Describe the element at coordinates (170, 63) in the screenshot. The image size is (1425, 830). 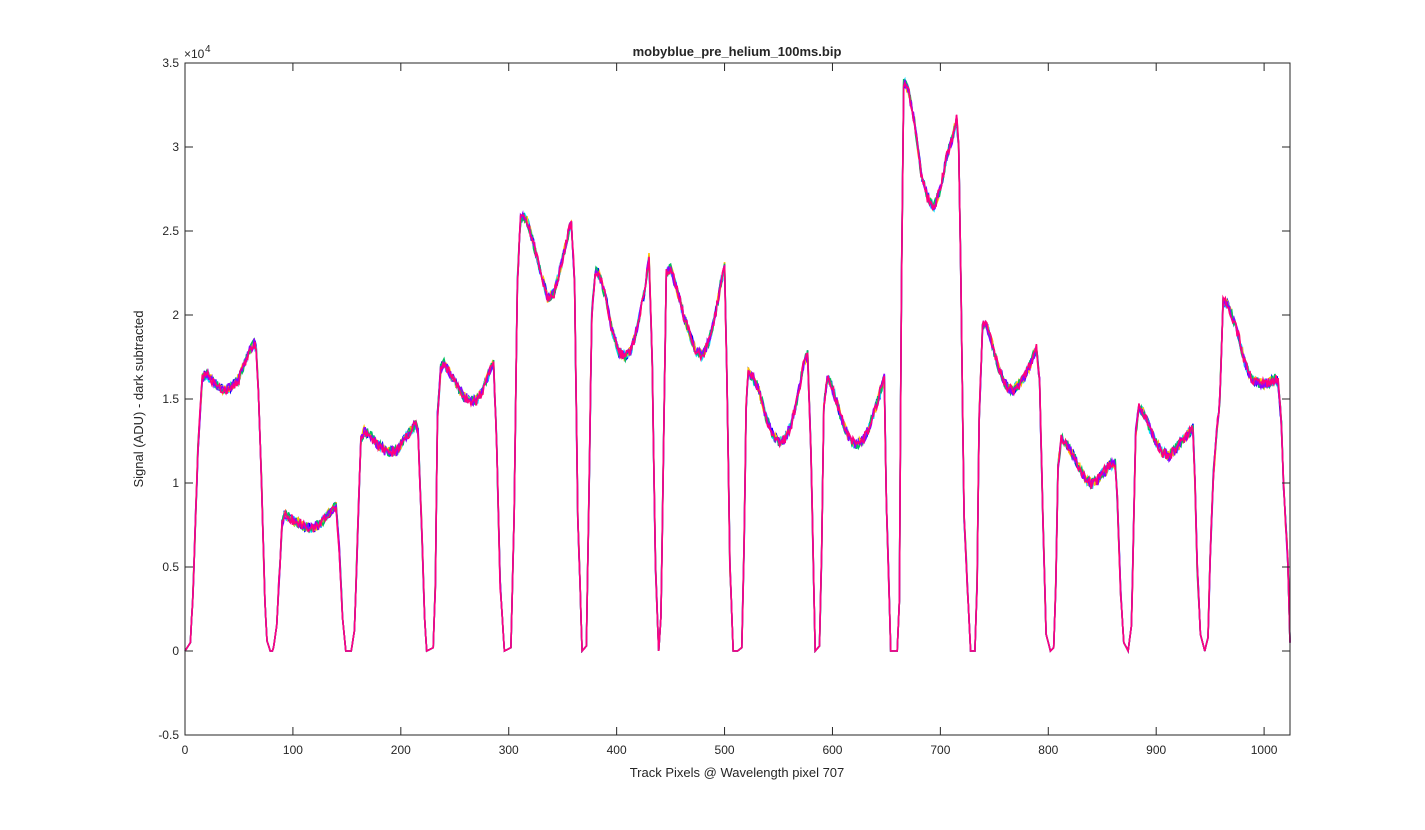
I see `y-tick-label: 3.5` at that location.